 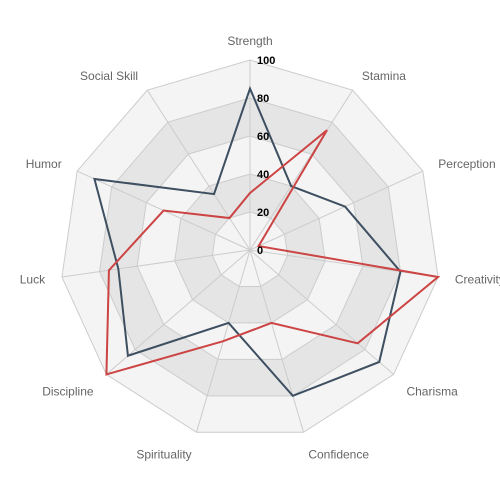 I want to click on axis-label-social-skill: Social Skill, so click(x=109, y=76).